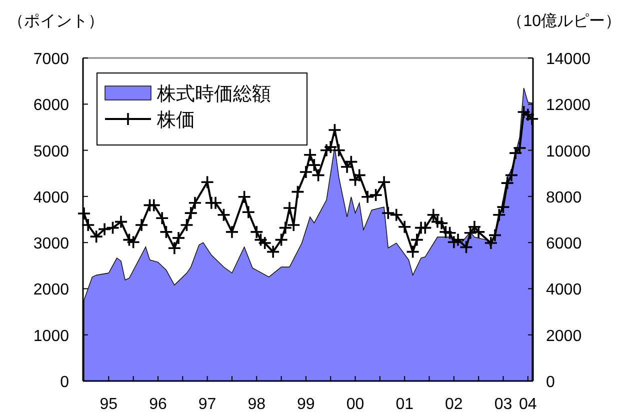 The image size is (623, 418). What do you see at coordinates (51, 336) in the screenshot?
I see `y-tick-label: 1000` at bounding box center [51, 336].